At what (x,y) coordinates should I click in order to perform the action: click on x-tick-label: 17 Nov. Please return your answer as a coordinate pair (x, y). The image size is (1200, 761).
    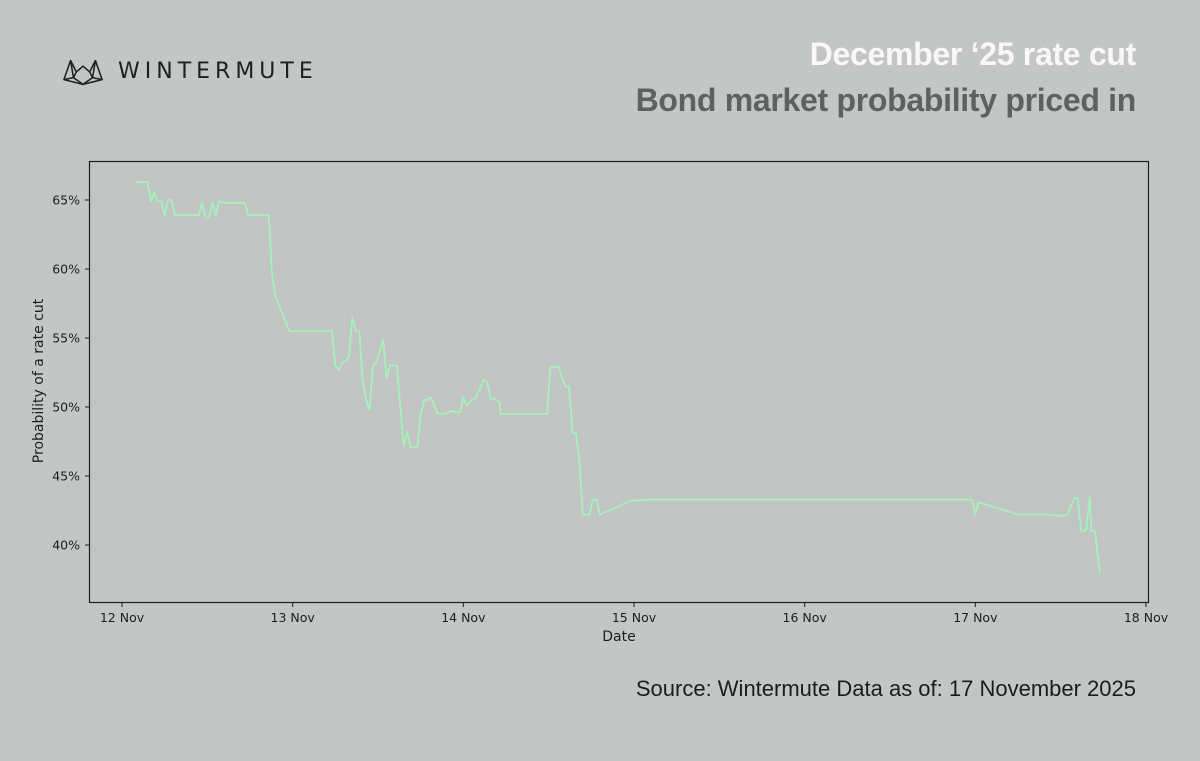
    Looking at the image, I should click on (975, 617).